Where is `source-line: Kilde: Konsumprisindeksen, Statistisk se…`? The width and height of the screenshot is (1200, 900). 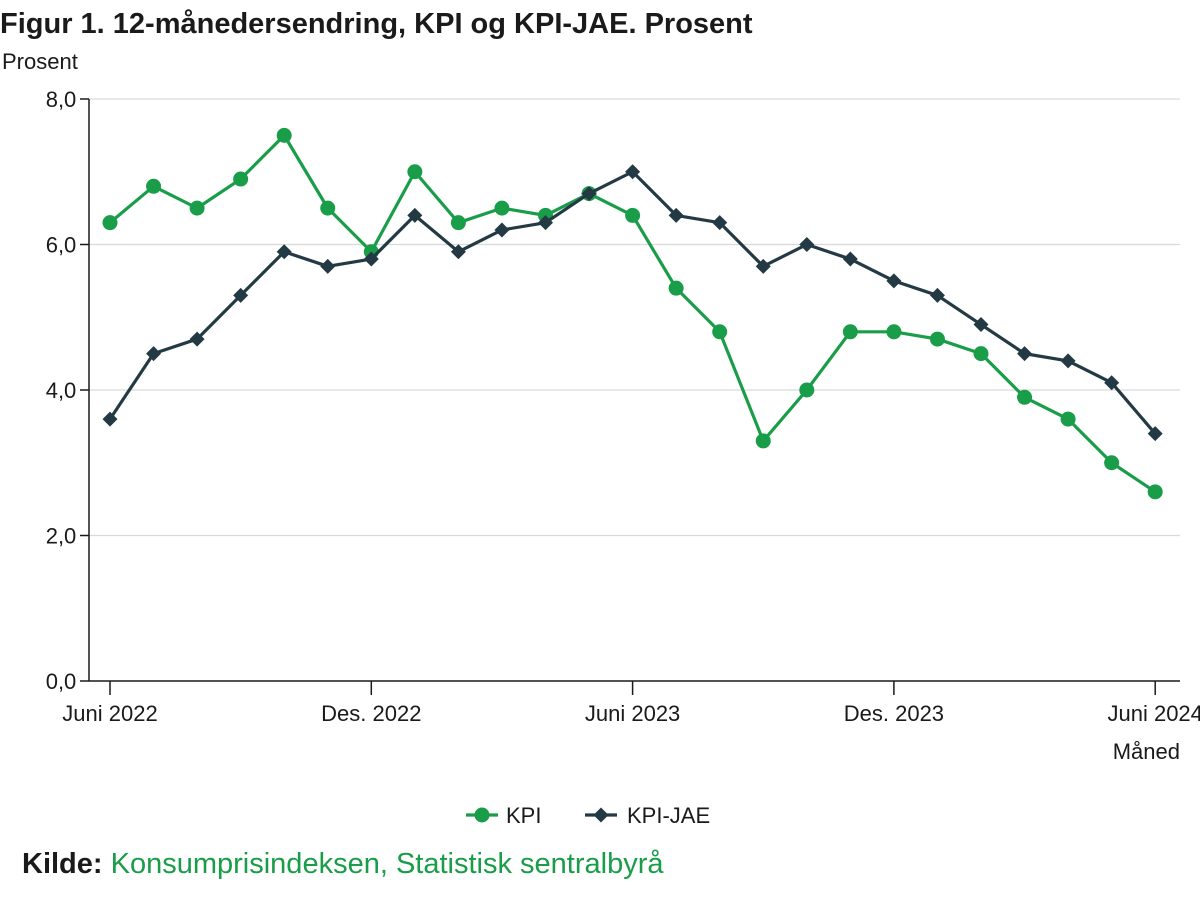
source-line: Kilde: Konsumprisindeksen, Statistisk se… is located at coordinates (342, 864).